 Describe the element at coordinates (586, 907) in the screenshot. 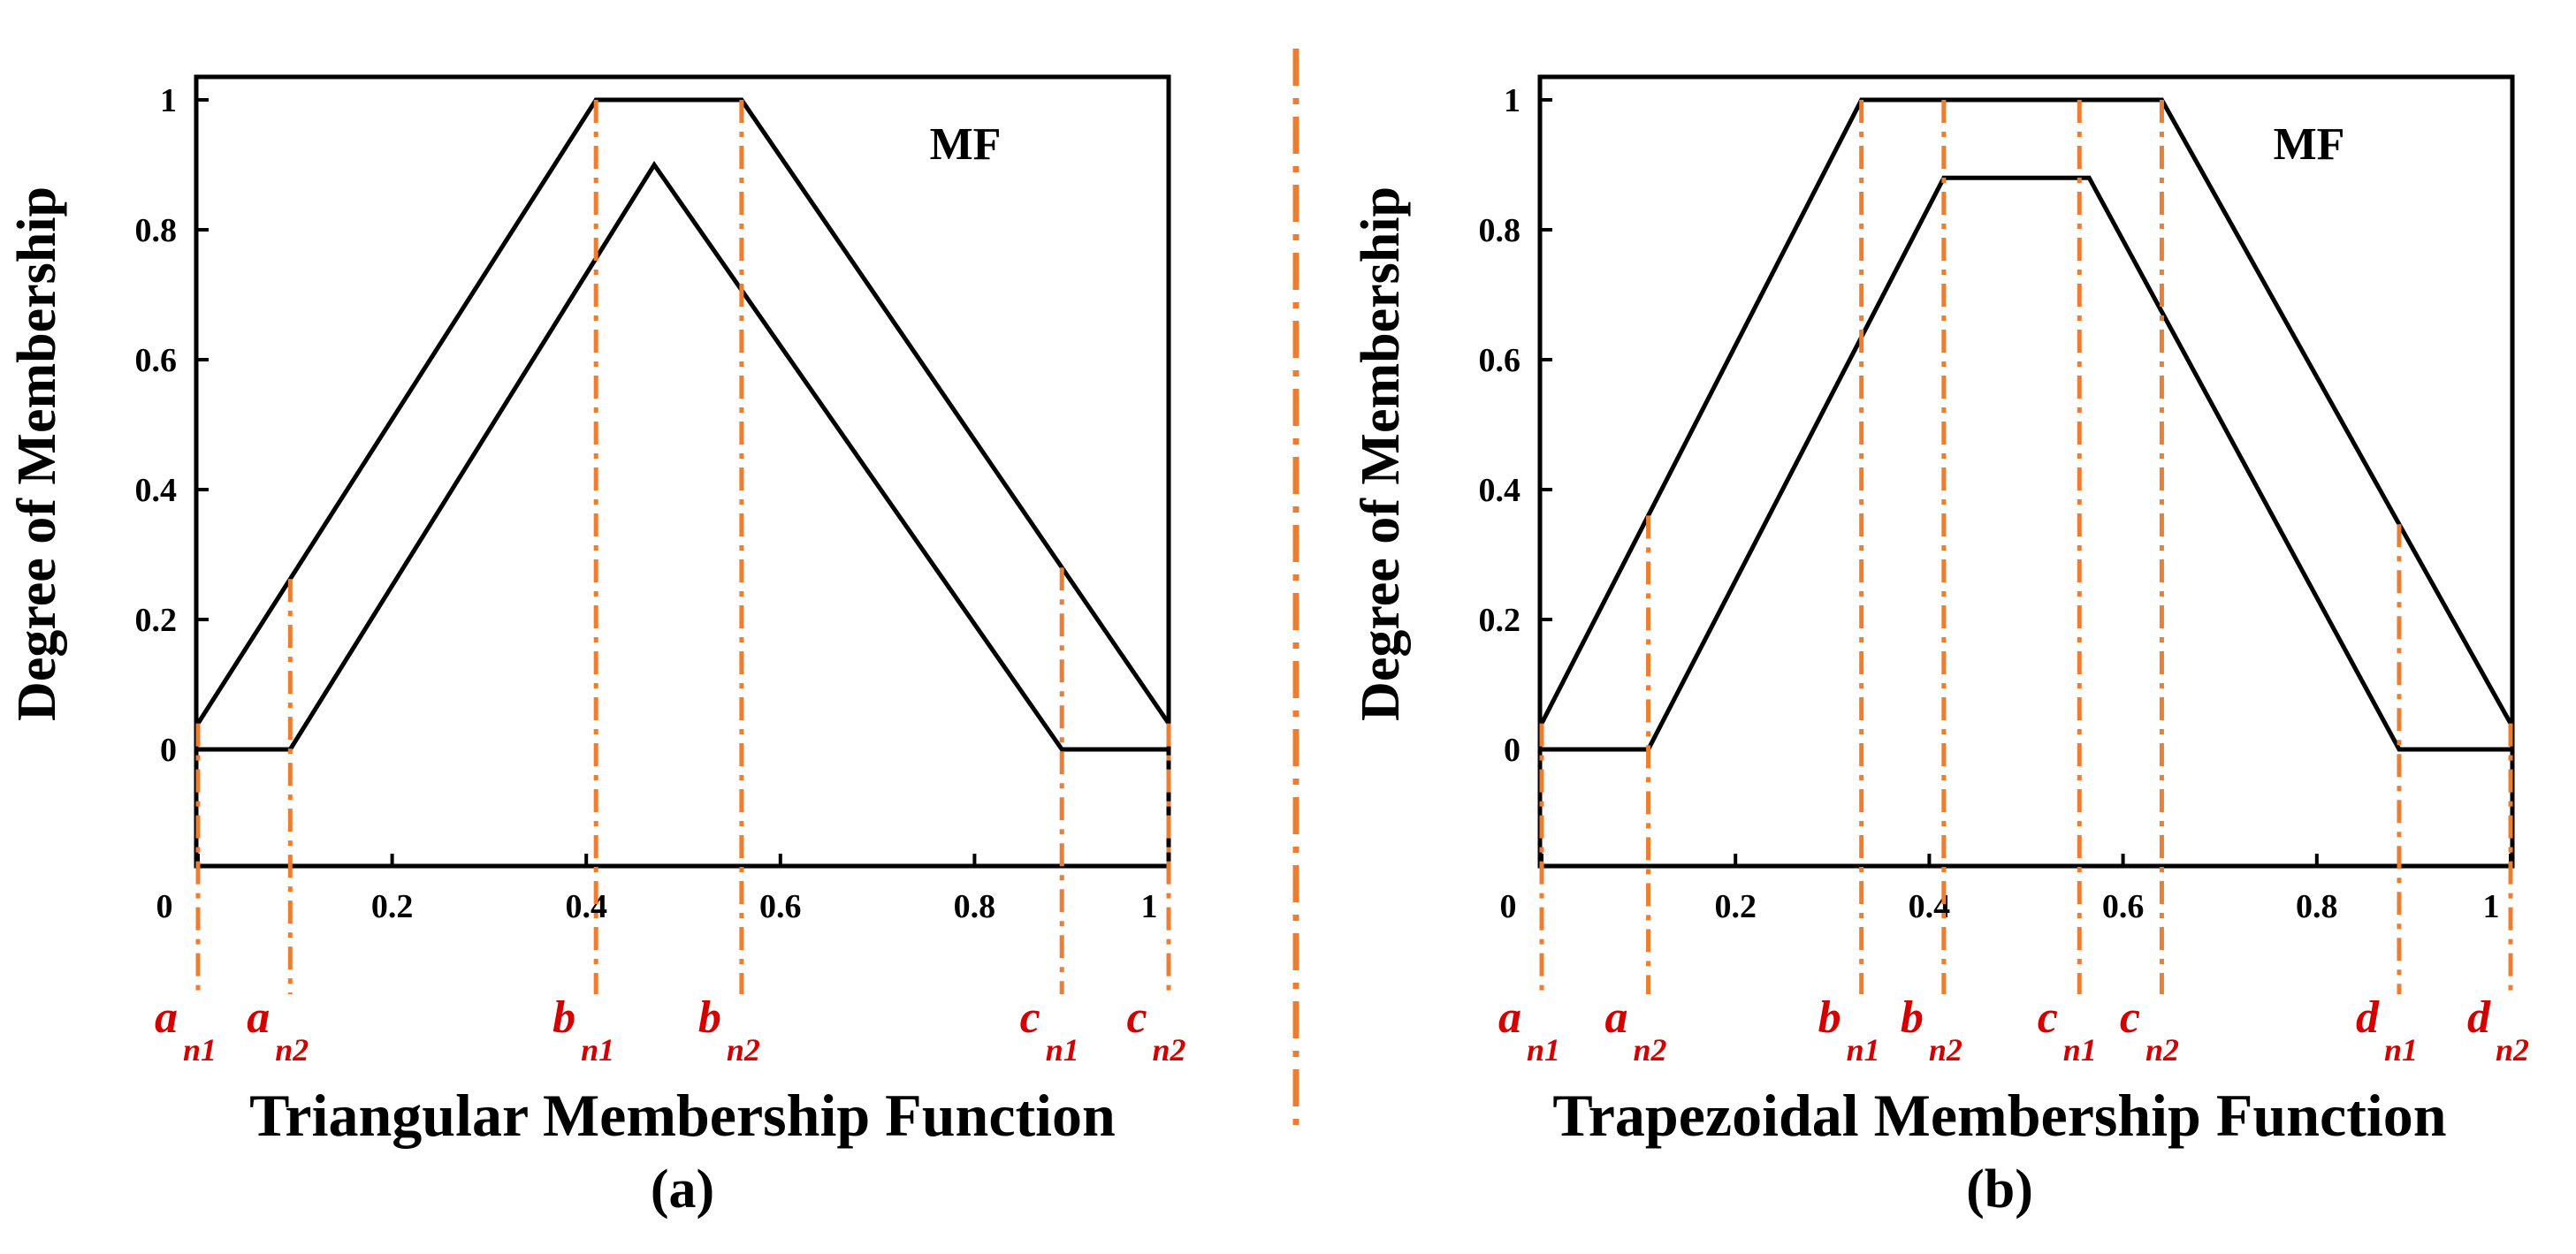

I see `x-tick-label: 0.4` at that location.